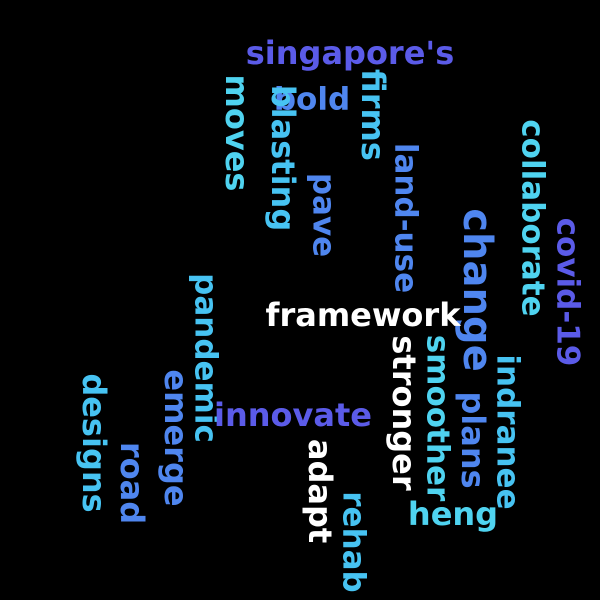  I want to click on word-moves: moves, so click(237, 133).